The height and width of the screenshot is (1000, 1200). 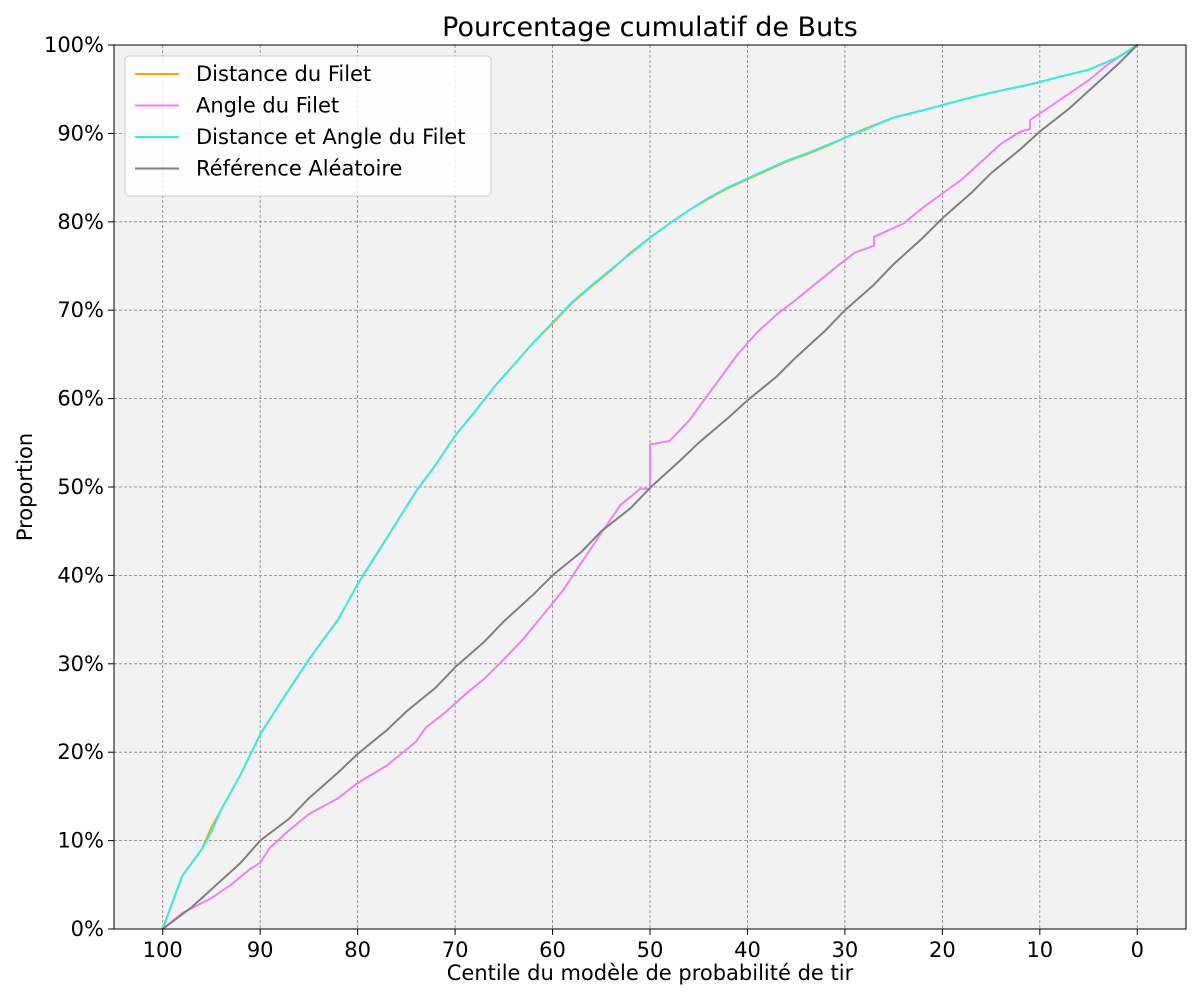 What do you see at coordinates (260, 950) in the screenshot?
I see `x-tick-label: 90` at bounding box center [260, 950].